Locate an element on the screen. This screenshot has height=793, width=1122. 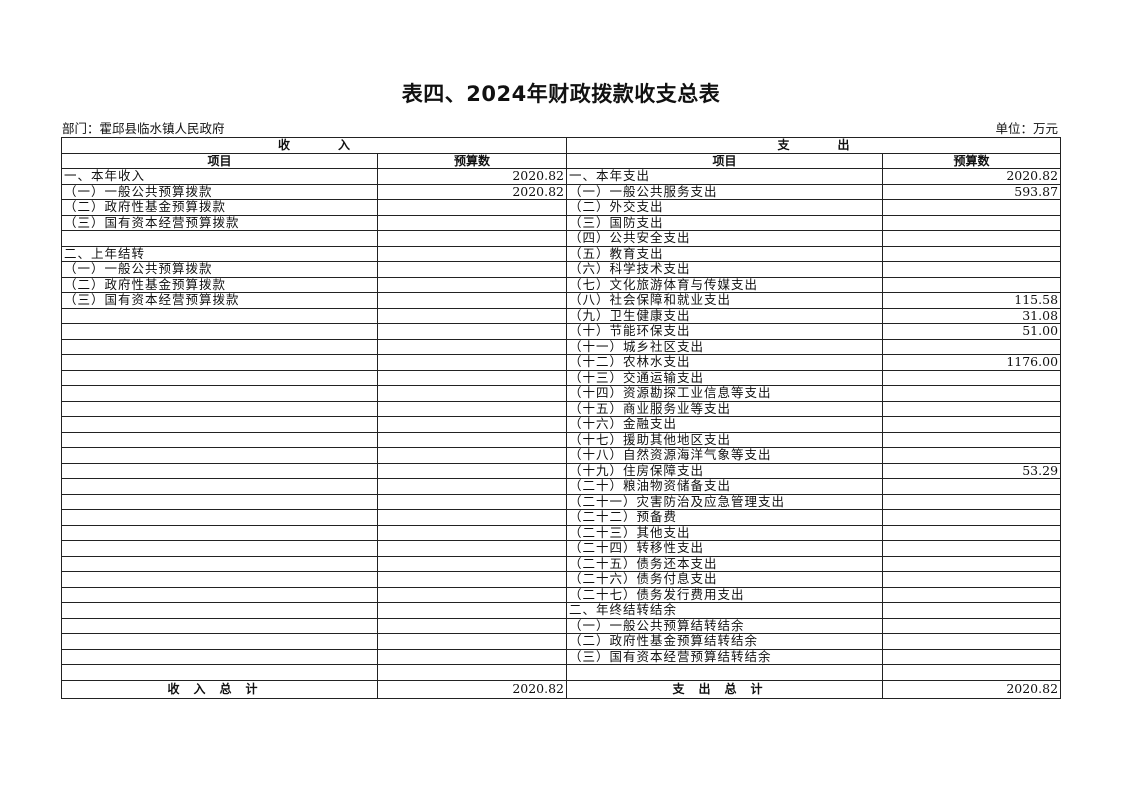
expense-value: 1176.00 is located at coordinates (972, 362).